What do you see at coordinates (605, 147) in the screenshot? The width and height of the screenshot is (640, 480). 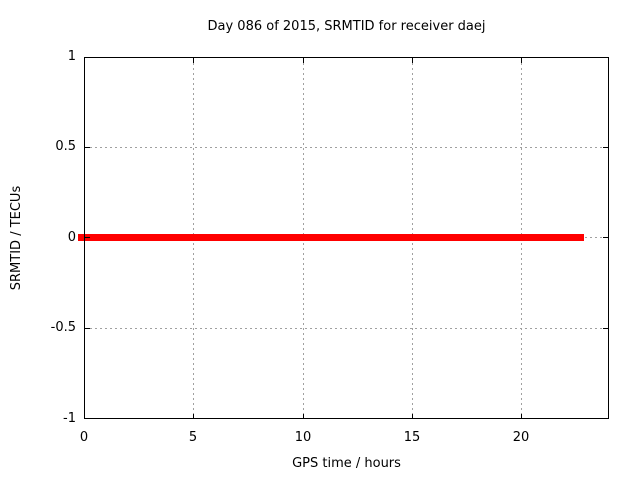 I see `tick-right-y0p5` at bounding box center [605, 147].